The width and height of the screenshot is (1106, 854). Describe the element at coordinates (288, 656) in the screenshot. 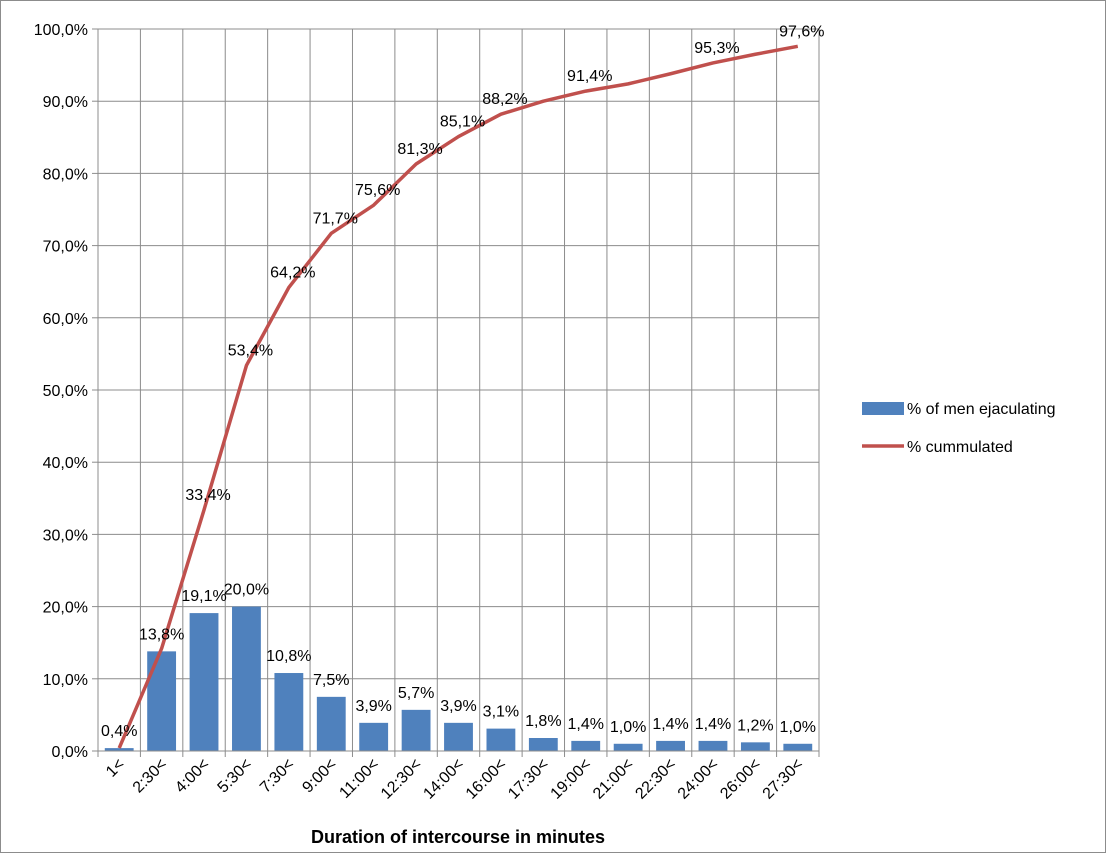

I see `bar-data-label: 10,8%` at that location.